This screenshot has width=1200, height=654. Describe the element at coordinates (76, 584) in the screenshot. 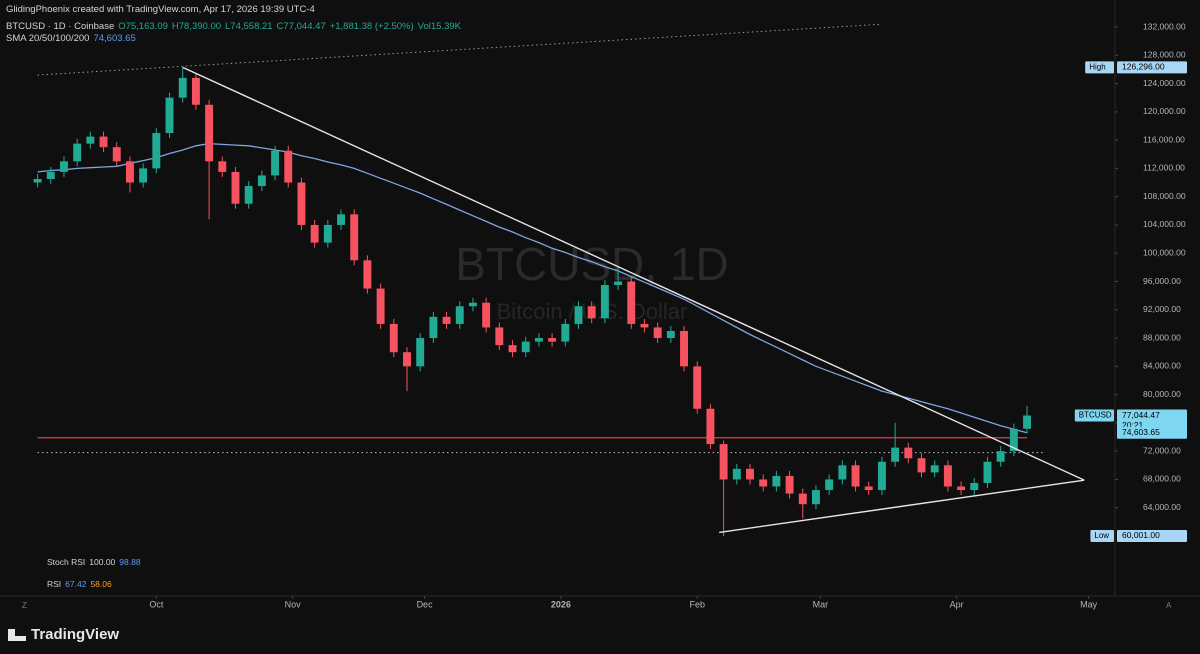

I see `indicator-value: 67.42` at that location.